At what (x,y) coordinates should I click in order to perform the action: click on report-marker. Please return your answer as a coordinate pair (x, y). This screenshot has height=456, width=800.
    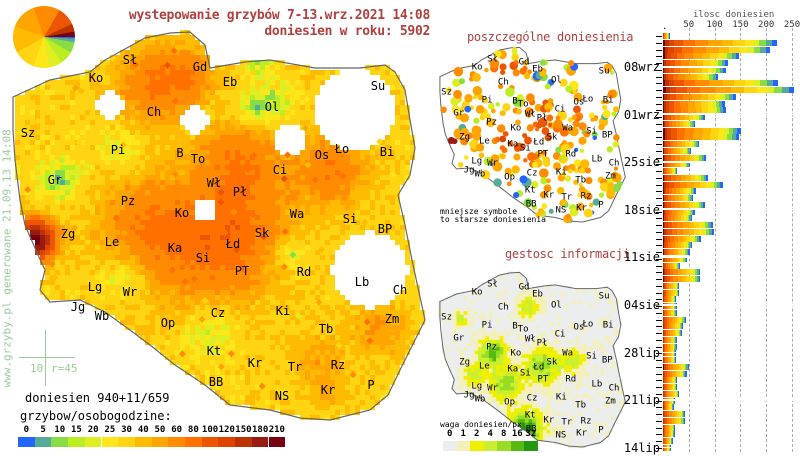
    Looking at the image, I should click on (245, 270).